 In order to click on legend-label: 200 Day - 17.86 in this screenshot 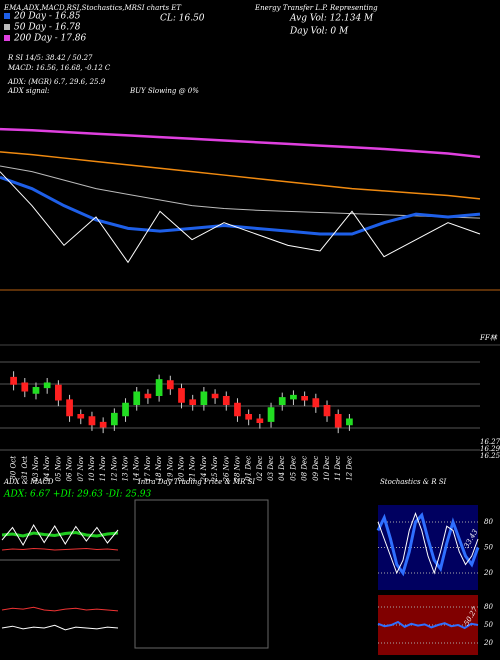, I will do `click(50, 39)`.